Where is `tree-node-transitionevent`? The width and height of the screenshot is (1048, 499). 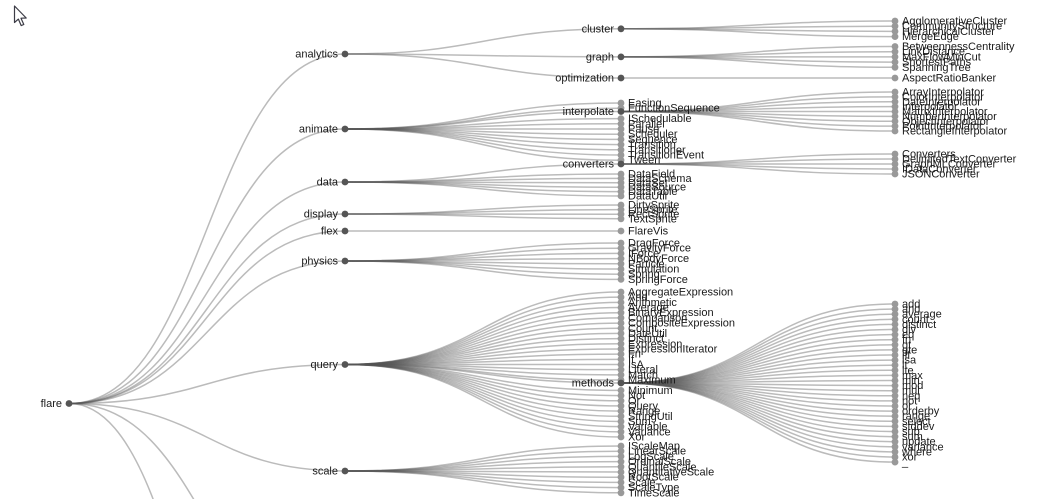 tree-node-transitionevent is located at coordinates (621, 155).